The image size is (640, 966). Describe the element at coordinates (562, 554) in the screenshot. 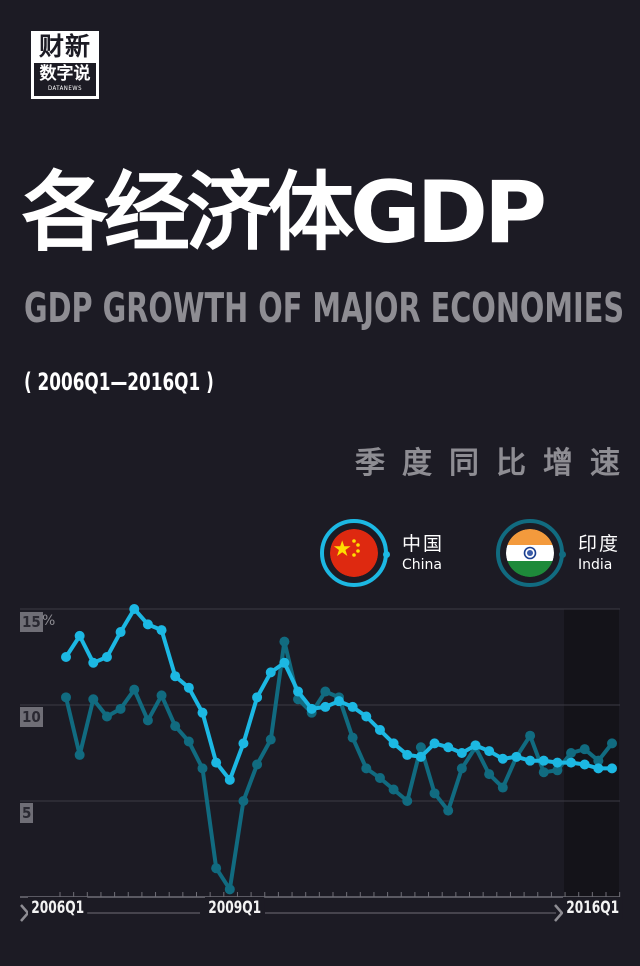

I see `ring-dot` at that location.